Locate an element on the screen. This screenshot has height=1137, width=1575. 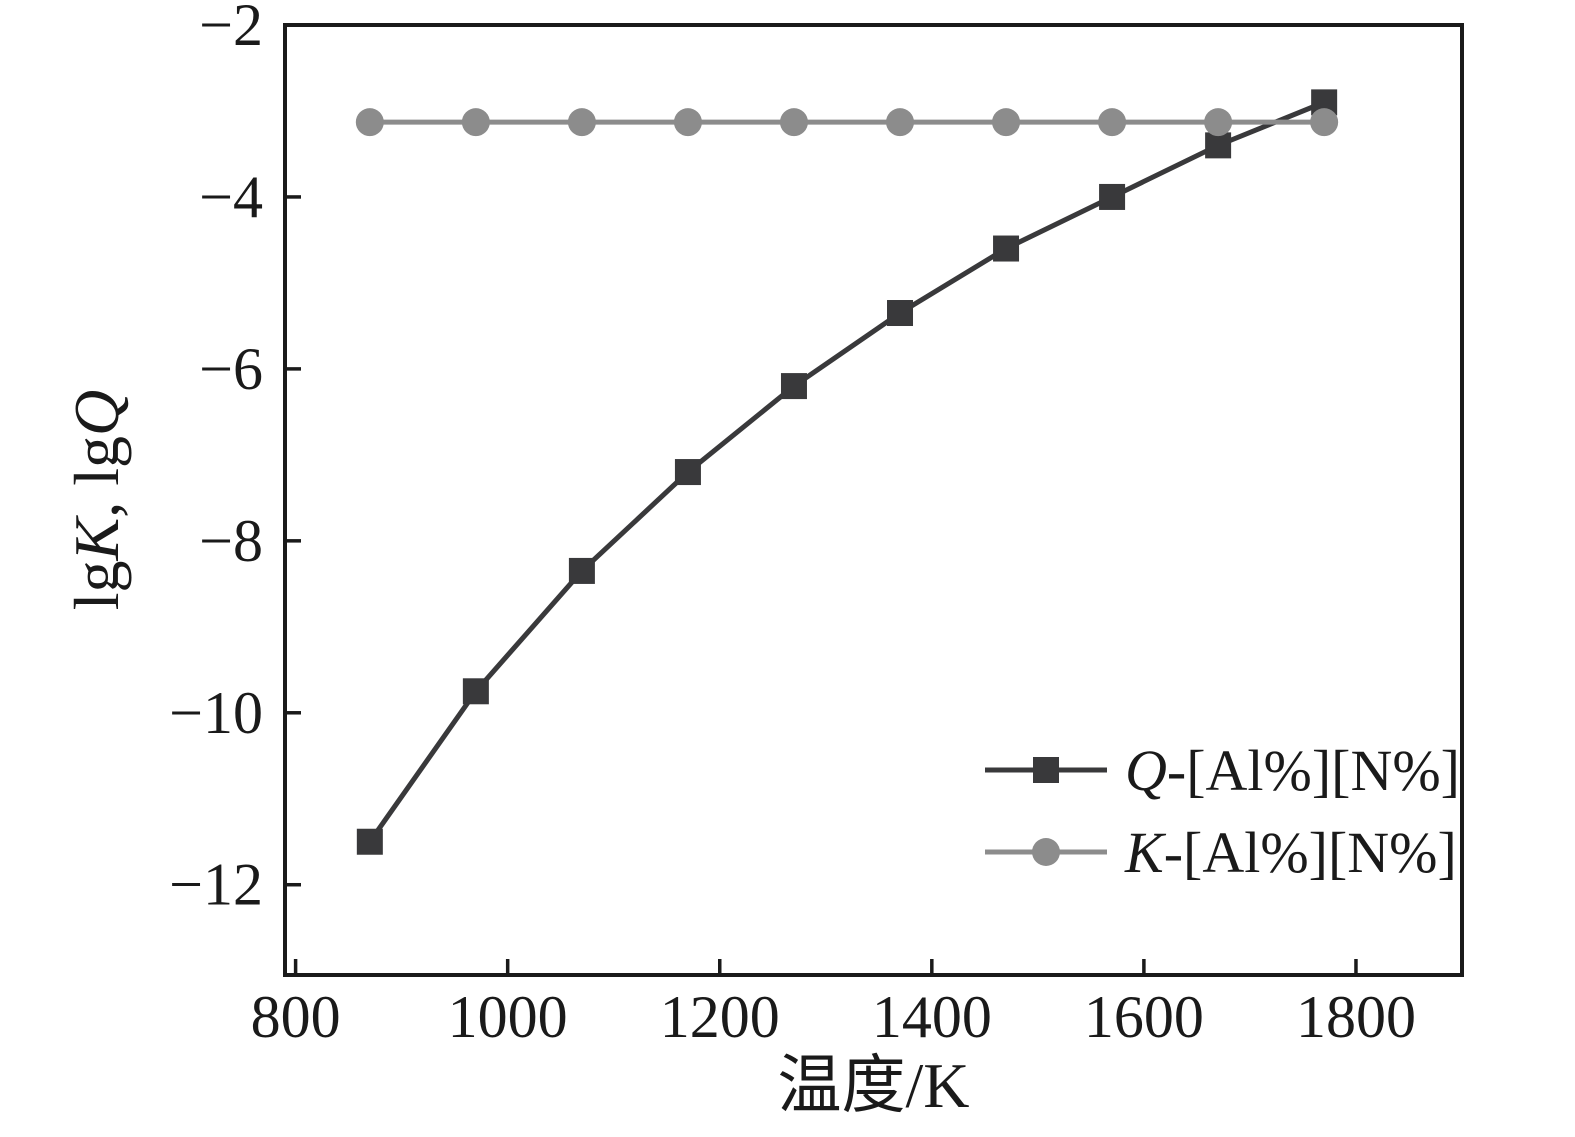
x-tick-label: 800 is located at coordinates (296, 1017).